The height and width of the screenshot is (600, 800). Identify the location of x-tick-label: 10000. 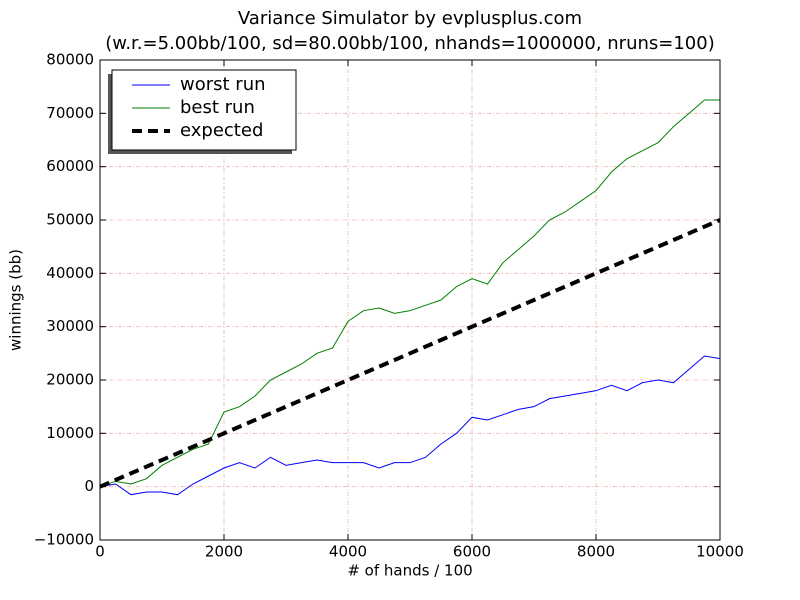
(720, 552).